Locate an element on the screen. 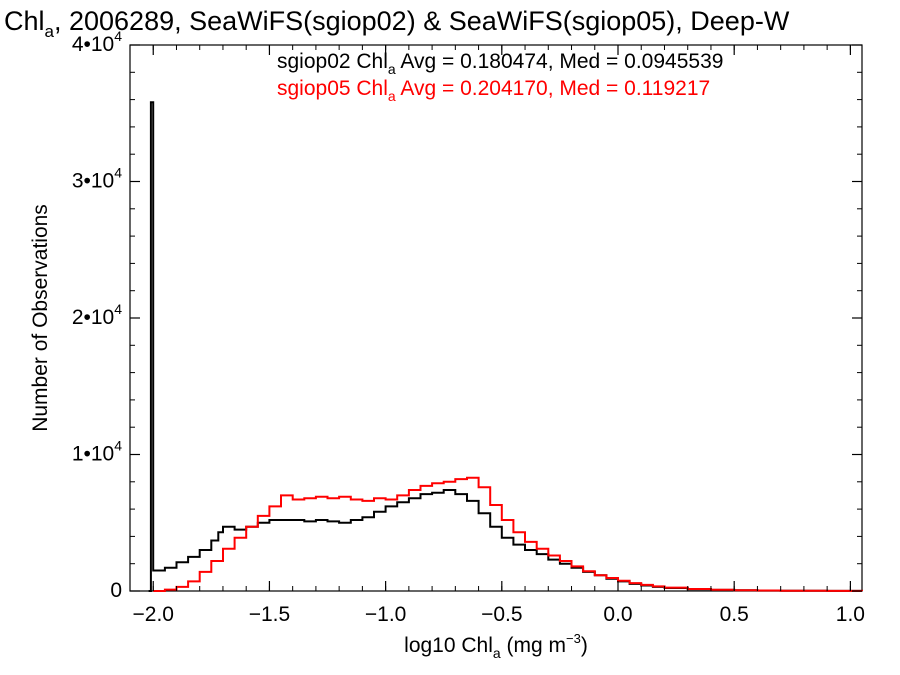 Image resolution: width=900 pixels, height=675 pixels. x-tick-label: 1.0 is located at coordinates (850, 614).